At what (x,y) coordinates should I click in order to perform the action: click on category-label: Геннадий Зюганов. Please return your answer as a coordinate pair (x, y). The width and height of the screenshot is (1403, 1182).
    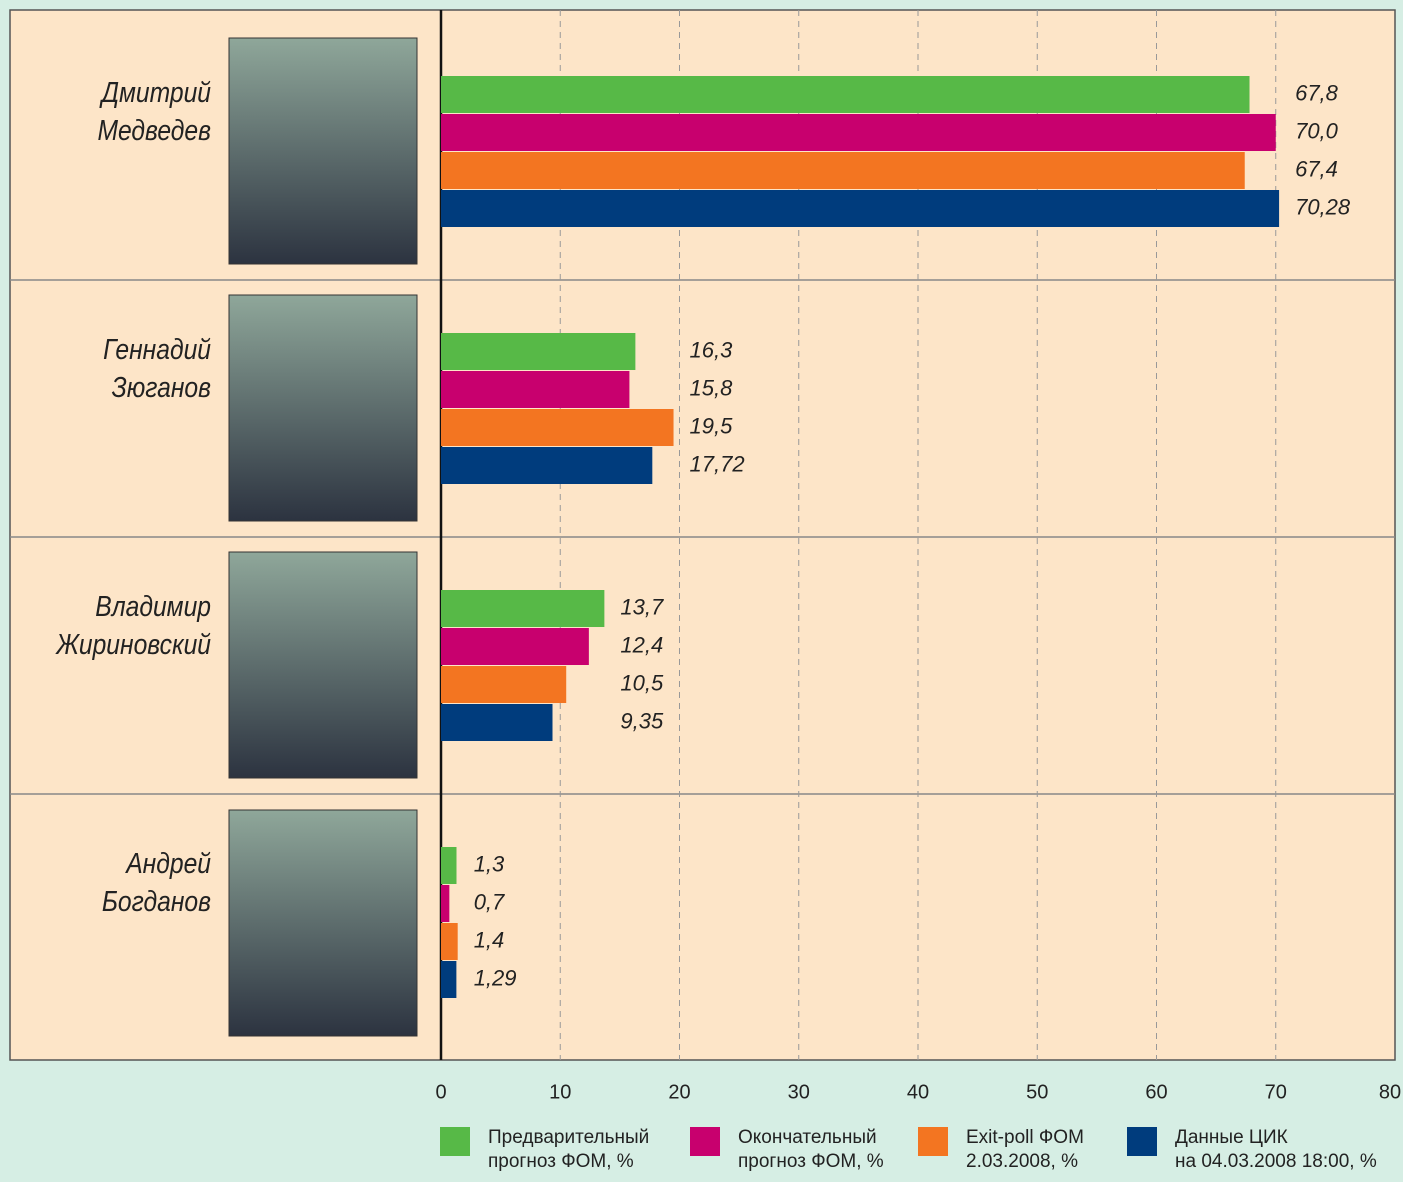
    Looking at the image, I should click on (157, 369).